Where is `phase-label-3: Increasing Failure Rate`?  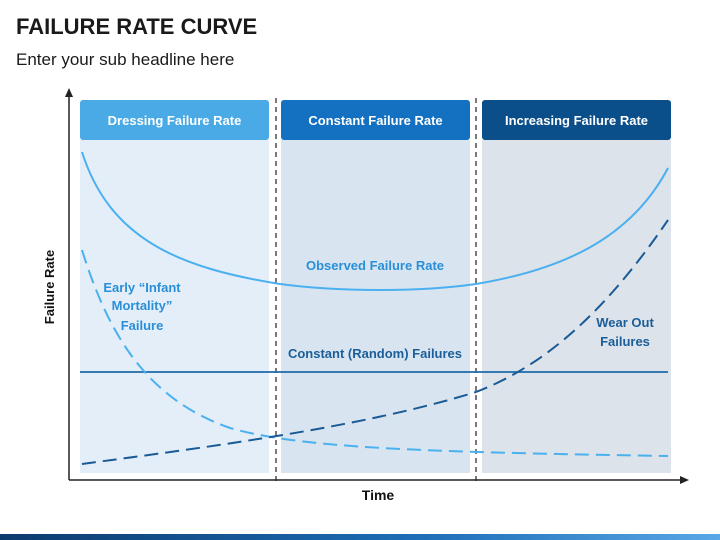 phase-label-3: Increasing Failure Rate is located at coordinates (576, 120).